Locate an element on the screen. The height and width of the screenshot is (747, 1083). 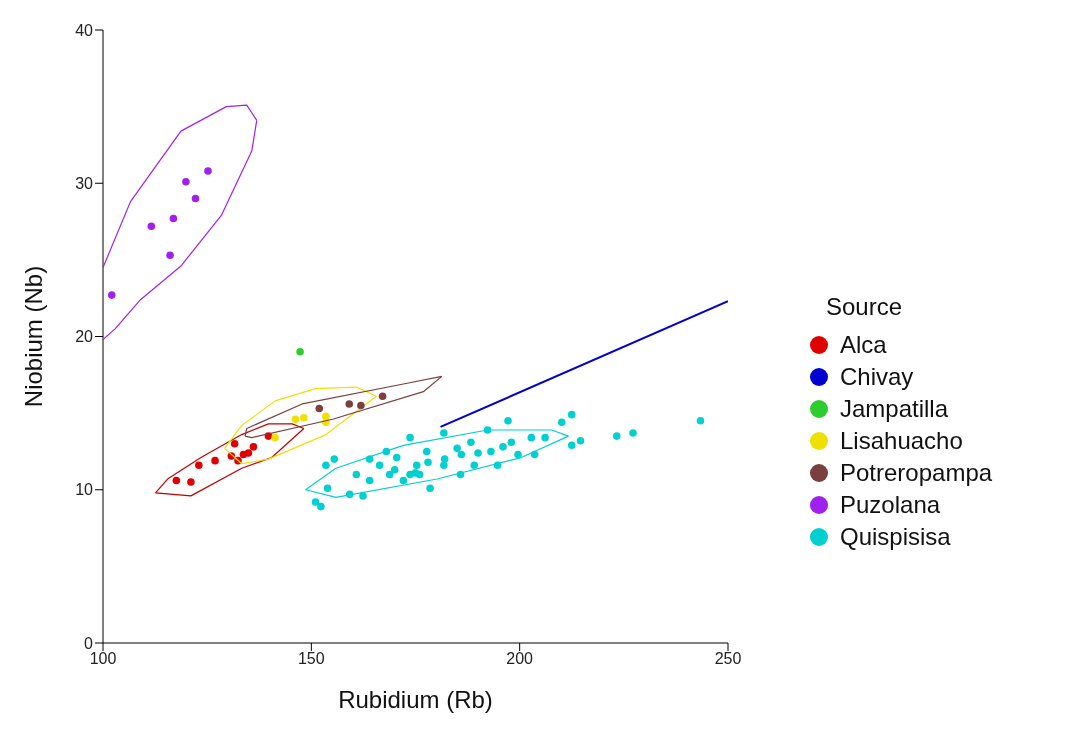
legend-label: Potreropampa is located at coordinates (916, 473).